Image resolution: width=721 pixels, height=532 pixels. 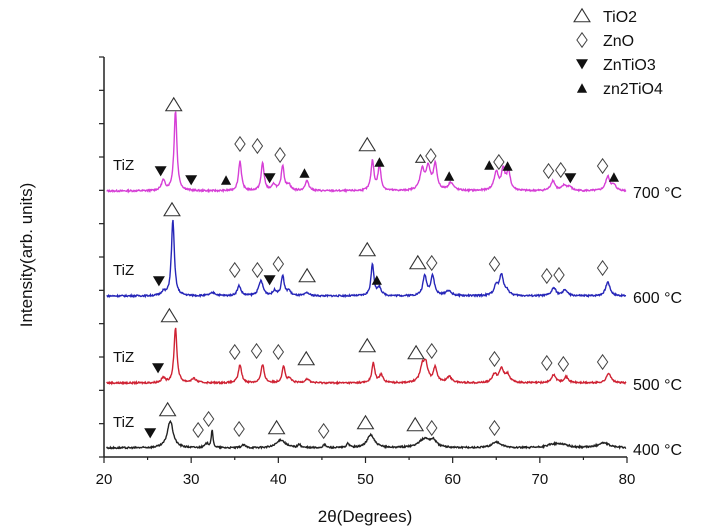 What do you see at coordinates (657, 385) in the screenshot?
I see `temperature-label: 500 °C` at bounding box center [657, 385].